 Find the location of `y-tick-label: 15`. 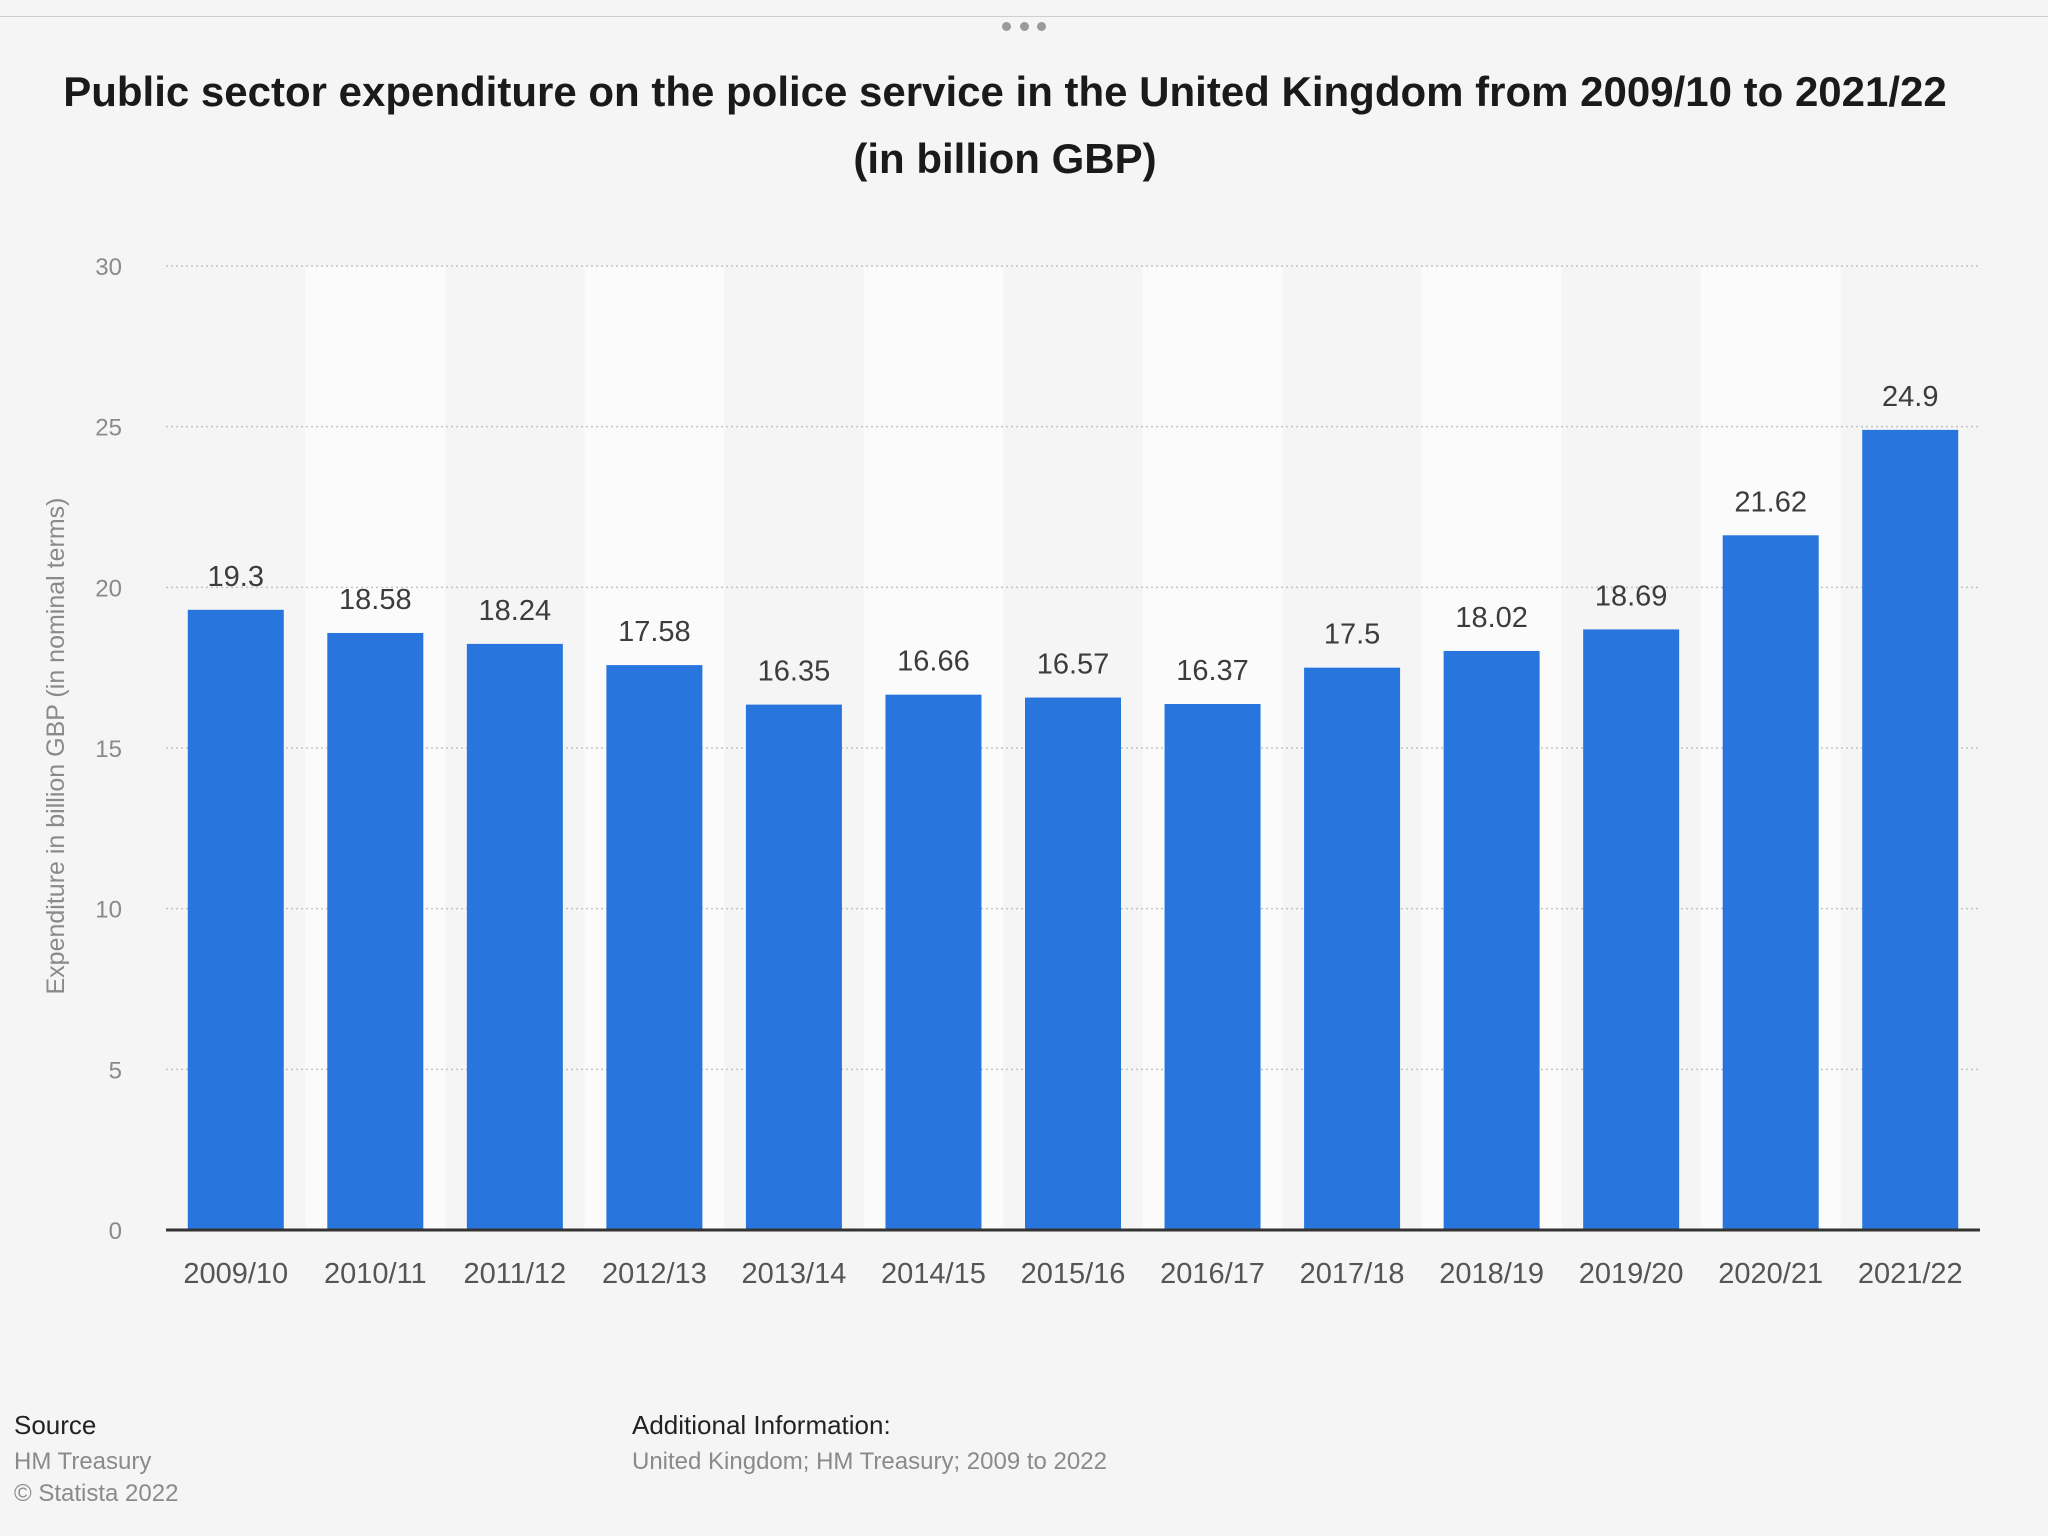

y-tick-label: 15 is located at coordinates (108, 749).